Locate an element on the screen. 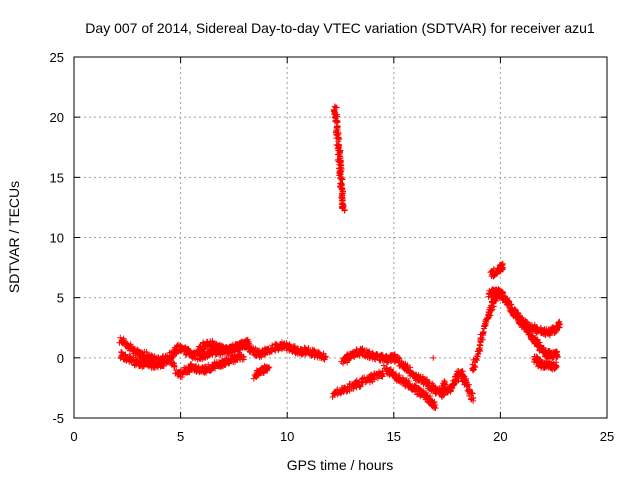 This screenshot has width=640, height=480. x-tick-label: 25 is located at coordinates (607, 436).